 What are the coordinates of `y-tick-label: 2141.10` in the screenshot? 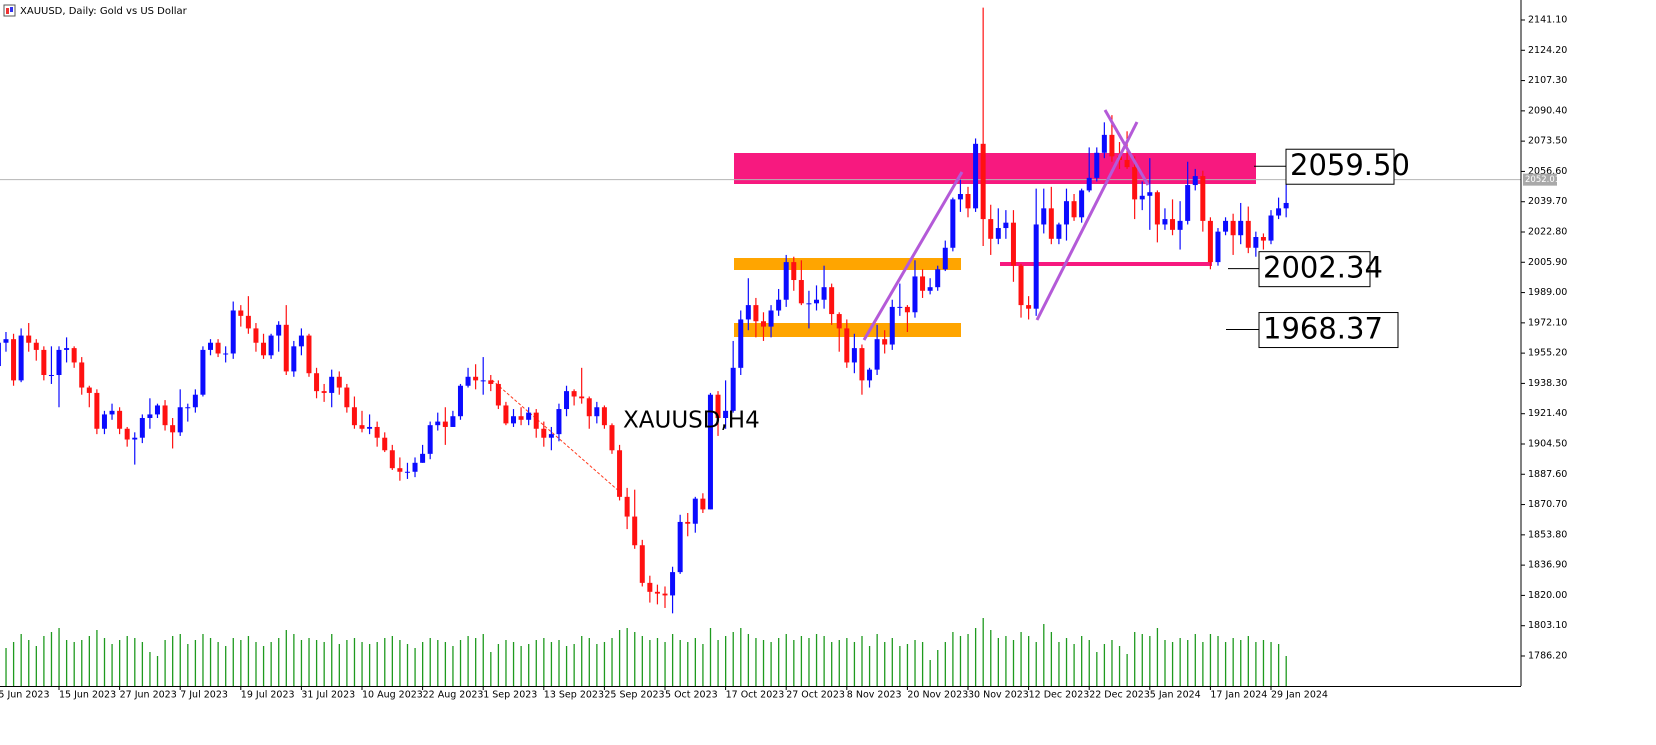 It's located at (1547, 19).